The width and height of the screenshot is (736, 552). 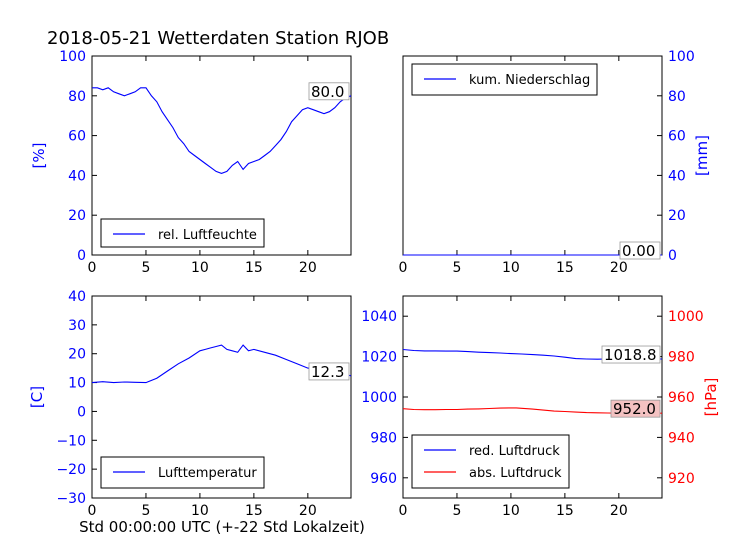 I want to click on legend-label: red. Luftdruck, so click(x=514, y=451).